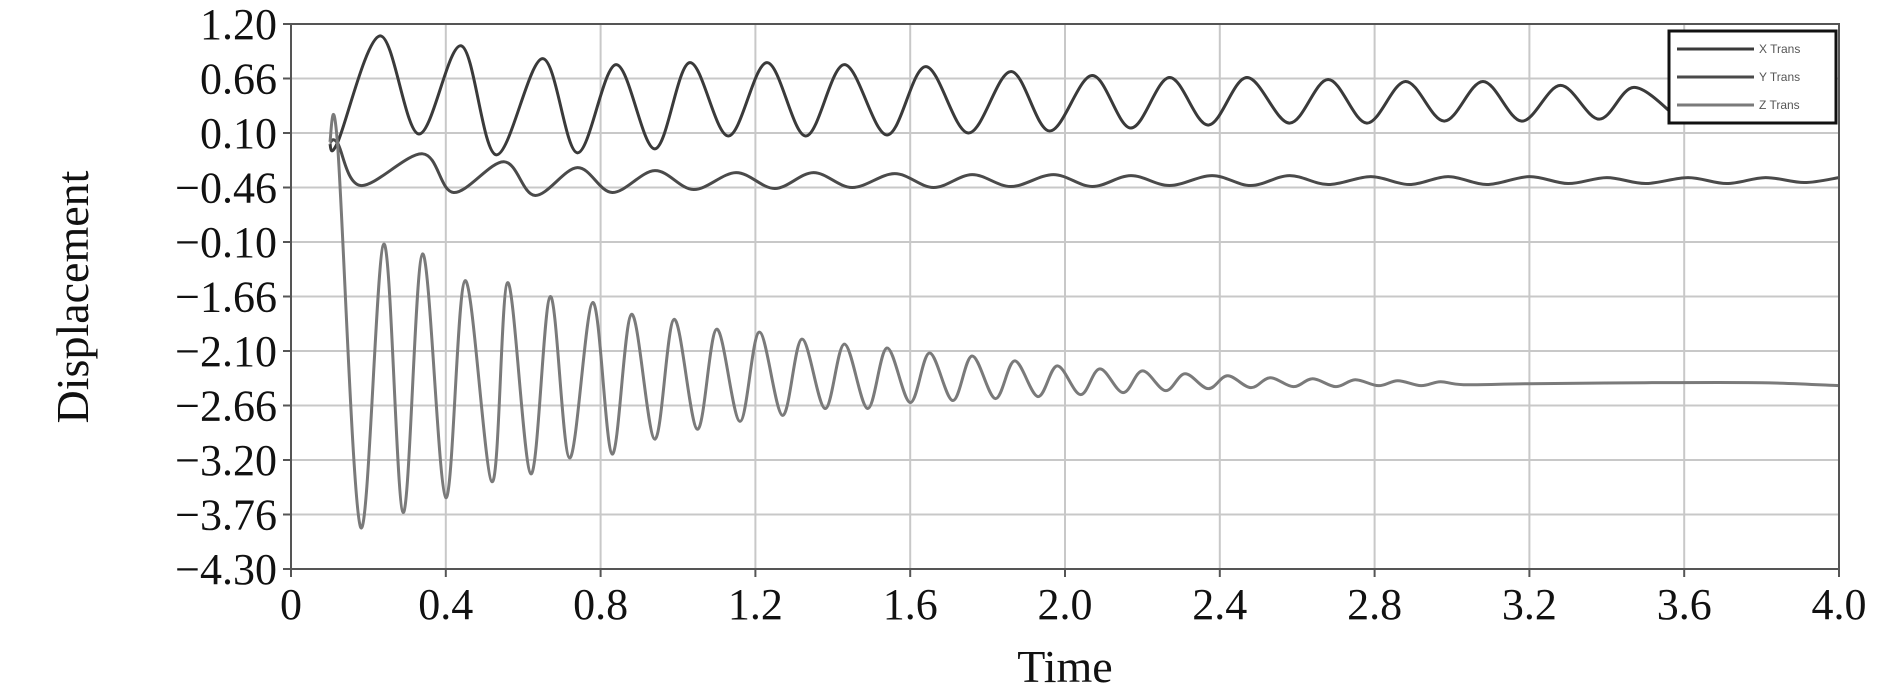 The height and width of the screenshot is (699, 1890). Describe the element at coordinates (1779, 105) in the screenshot. I see `legend-label: Z Trans` at that location.